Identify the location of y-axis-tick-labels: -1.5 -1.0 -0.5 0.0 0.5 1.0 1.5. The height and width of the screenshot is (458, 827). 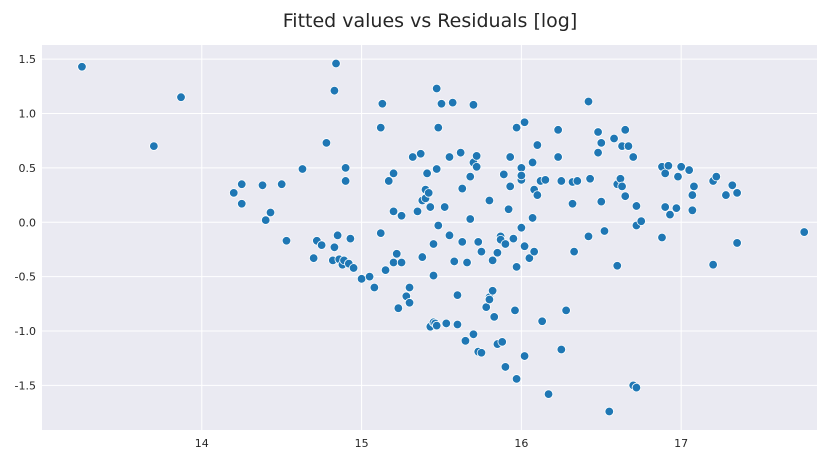
(25, 222).